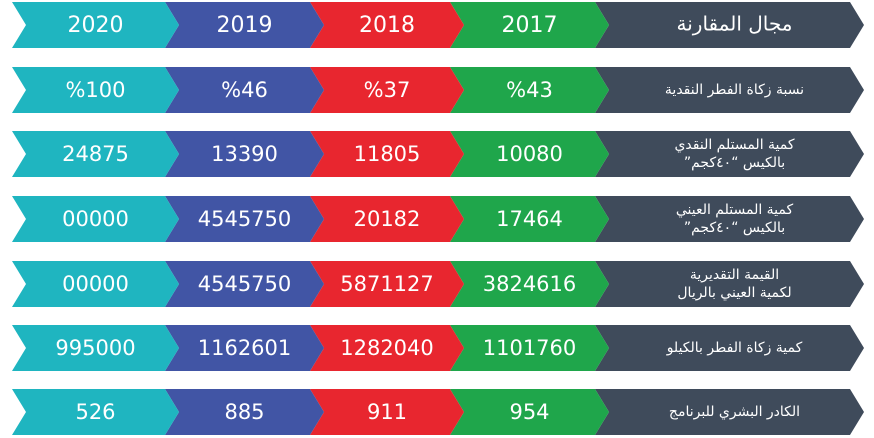 Image resolution: width=874 pixels, height=438 pixels. I want to click on year-header: 2019, so click(245, 25).